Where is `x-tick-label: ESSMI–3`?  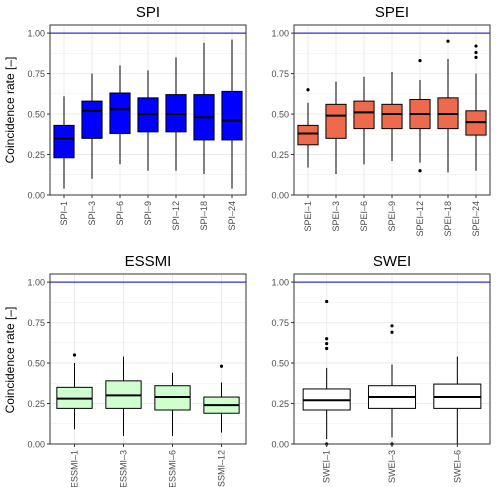
x-tick-label: ESSMI–3 is located at coordinates (124, 468).